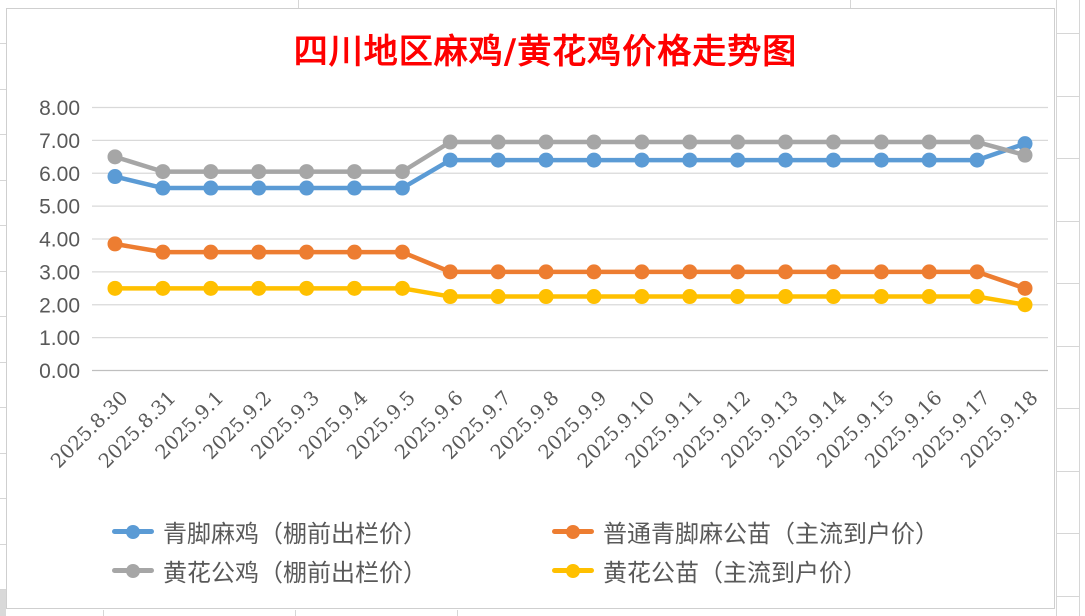 The width and height of the screenshot is (1085, 616). What do you see at coordinates (735, 573) in the screenshot?
I see `legend-label: 黄花公苗（主流到户价）` at bounding box center [735, 573].